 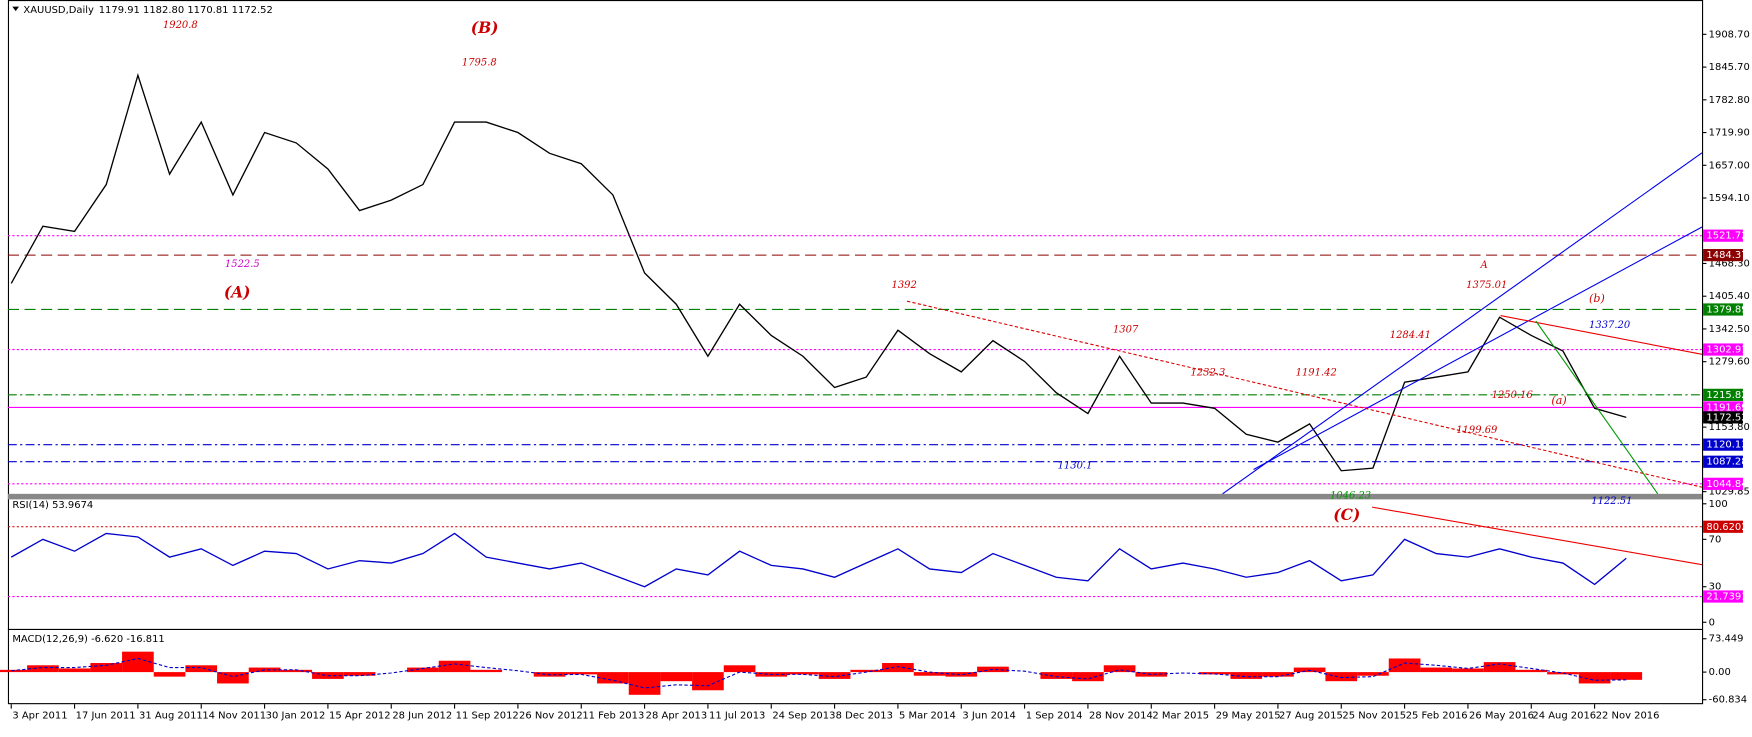 I want to click on annotation: 1130.1, so click(x=1075, y=466).